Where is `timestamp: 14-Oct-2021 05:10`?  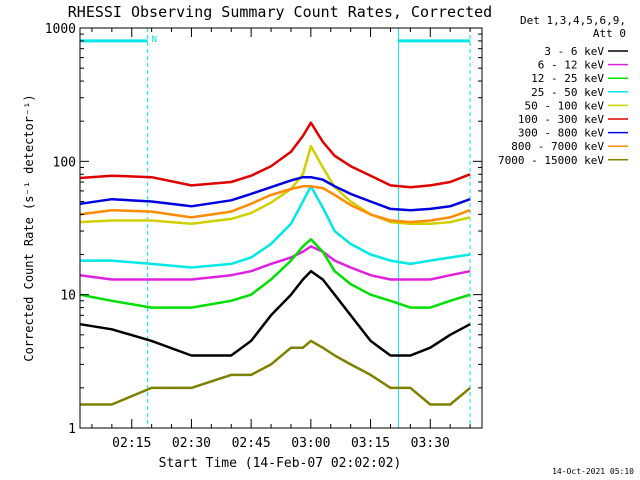 timestamp: 14-Oct-2021 05:10 is located at coordinates (593, 471).